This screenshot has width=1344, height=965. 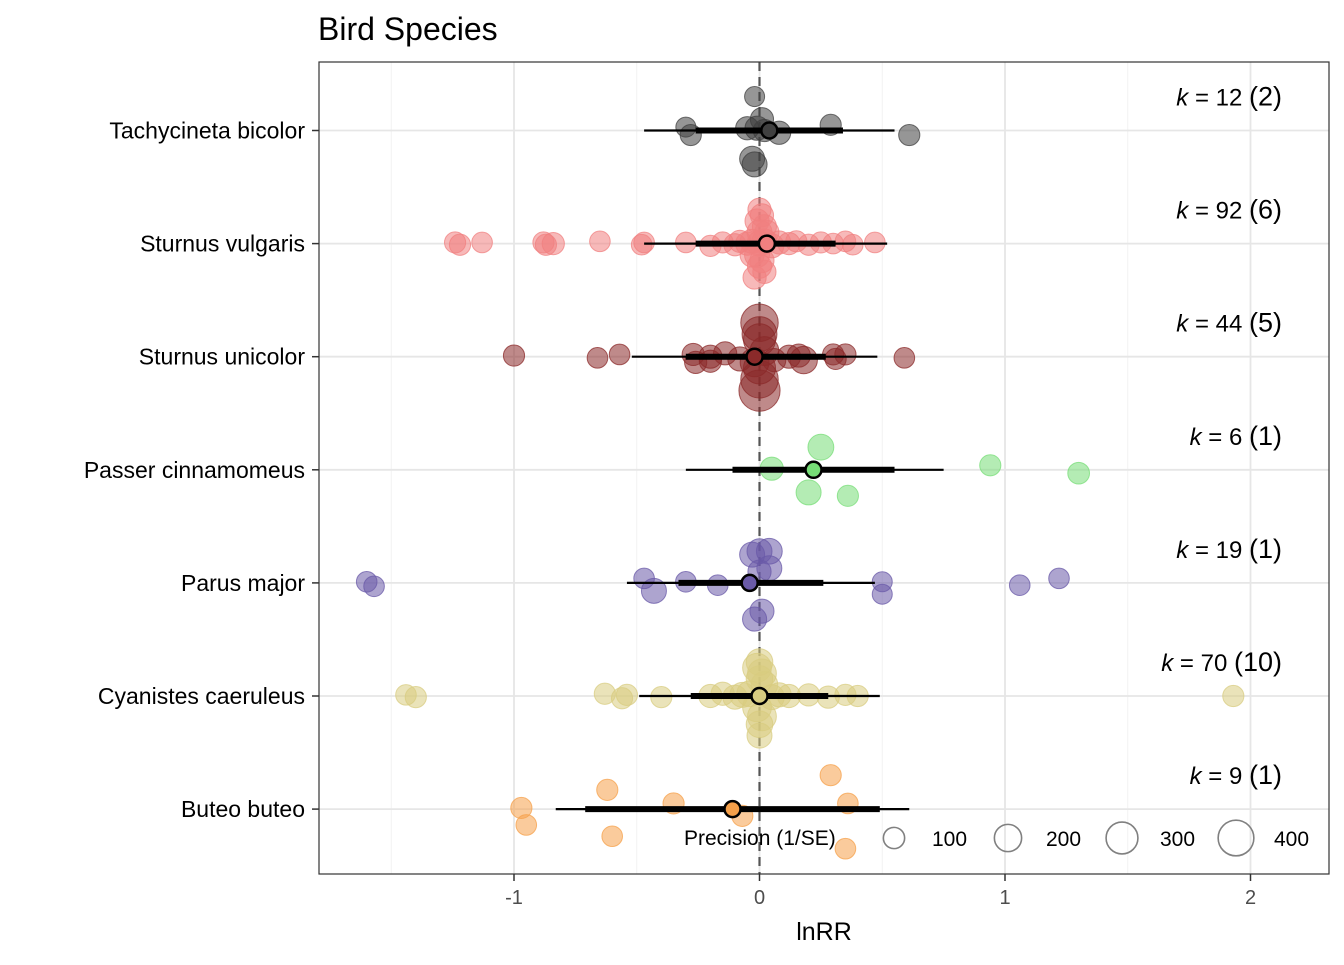 I want to click on x-tick-label: 0, so click(x=759, y=898).